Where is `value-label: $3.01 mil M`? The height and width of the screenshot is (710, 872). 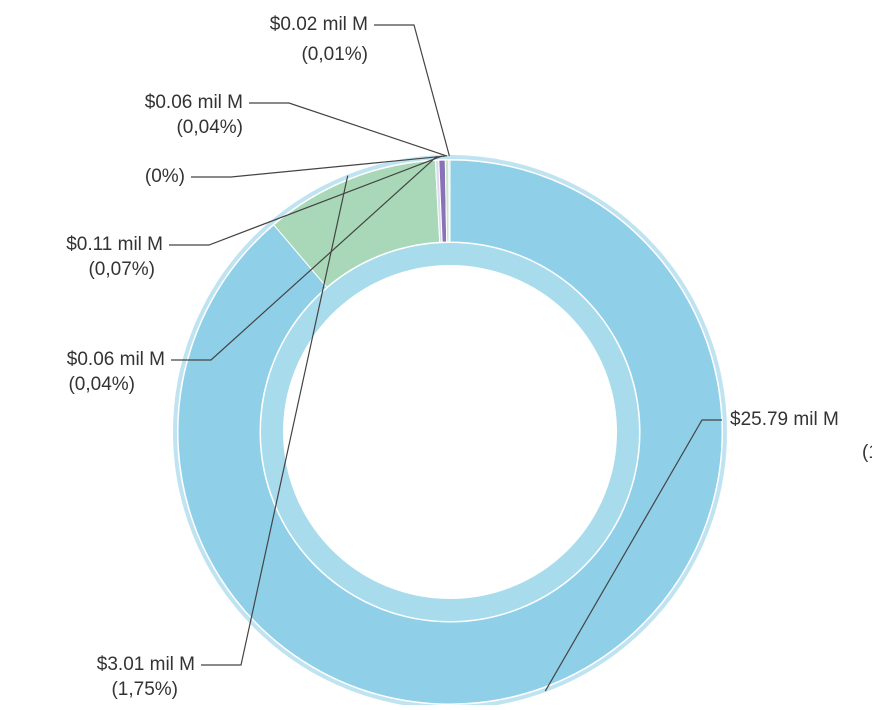
value-label: $3.01 mil M is located at coordinates (146, 664).